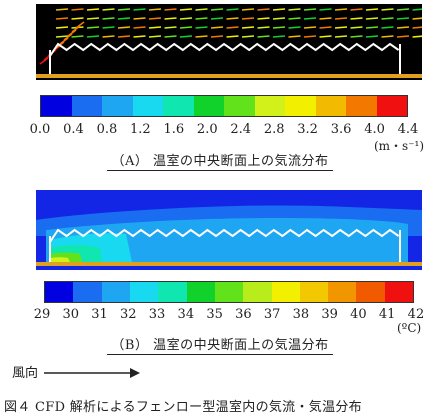 Image resolution: width=440 pixels, height=419 pixels. Describe the element at coordinates (128, 314) in the screenshot. I see `temperature-tick-label: 32` at that location.